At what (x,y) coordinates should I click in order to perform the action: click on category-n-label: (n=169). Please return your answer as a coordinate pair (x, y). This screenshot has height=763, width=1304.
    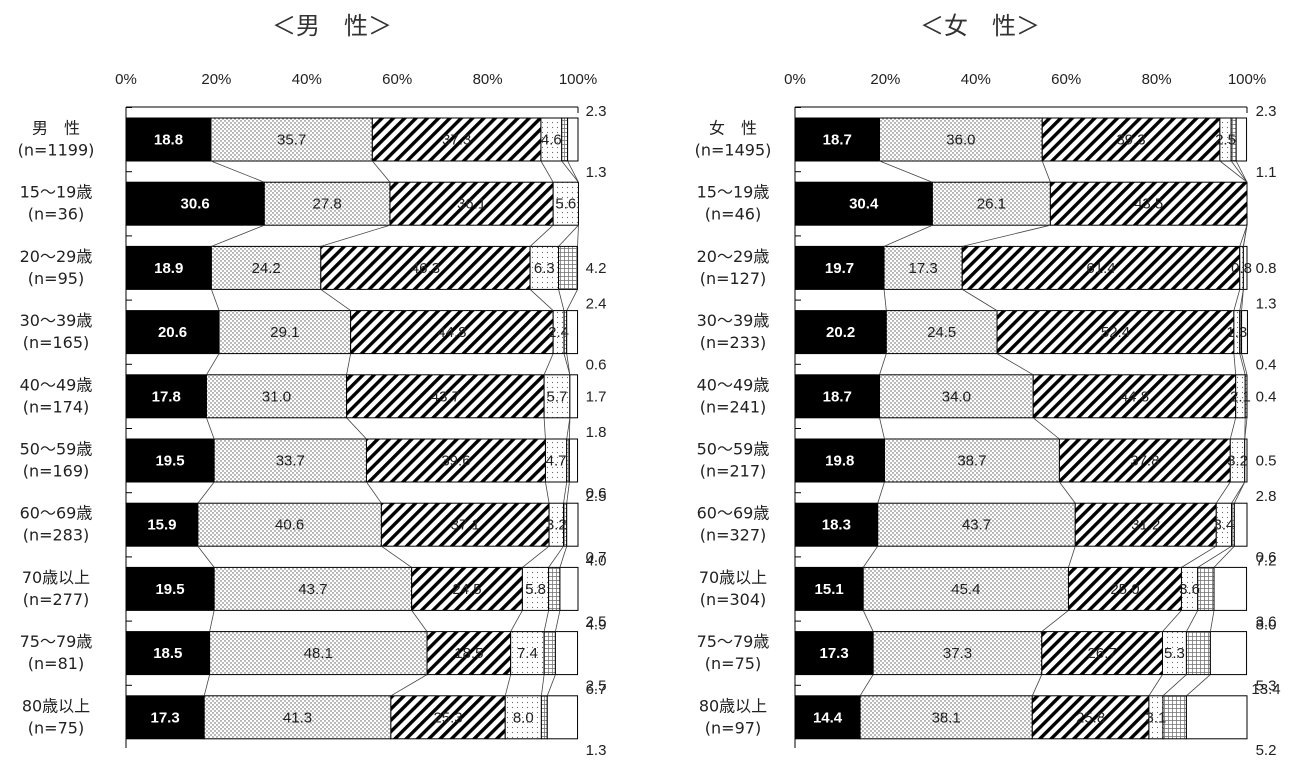
    Looking at the image, I should click on (56, 471).